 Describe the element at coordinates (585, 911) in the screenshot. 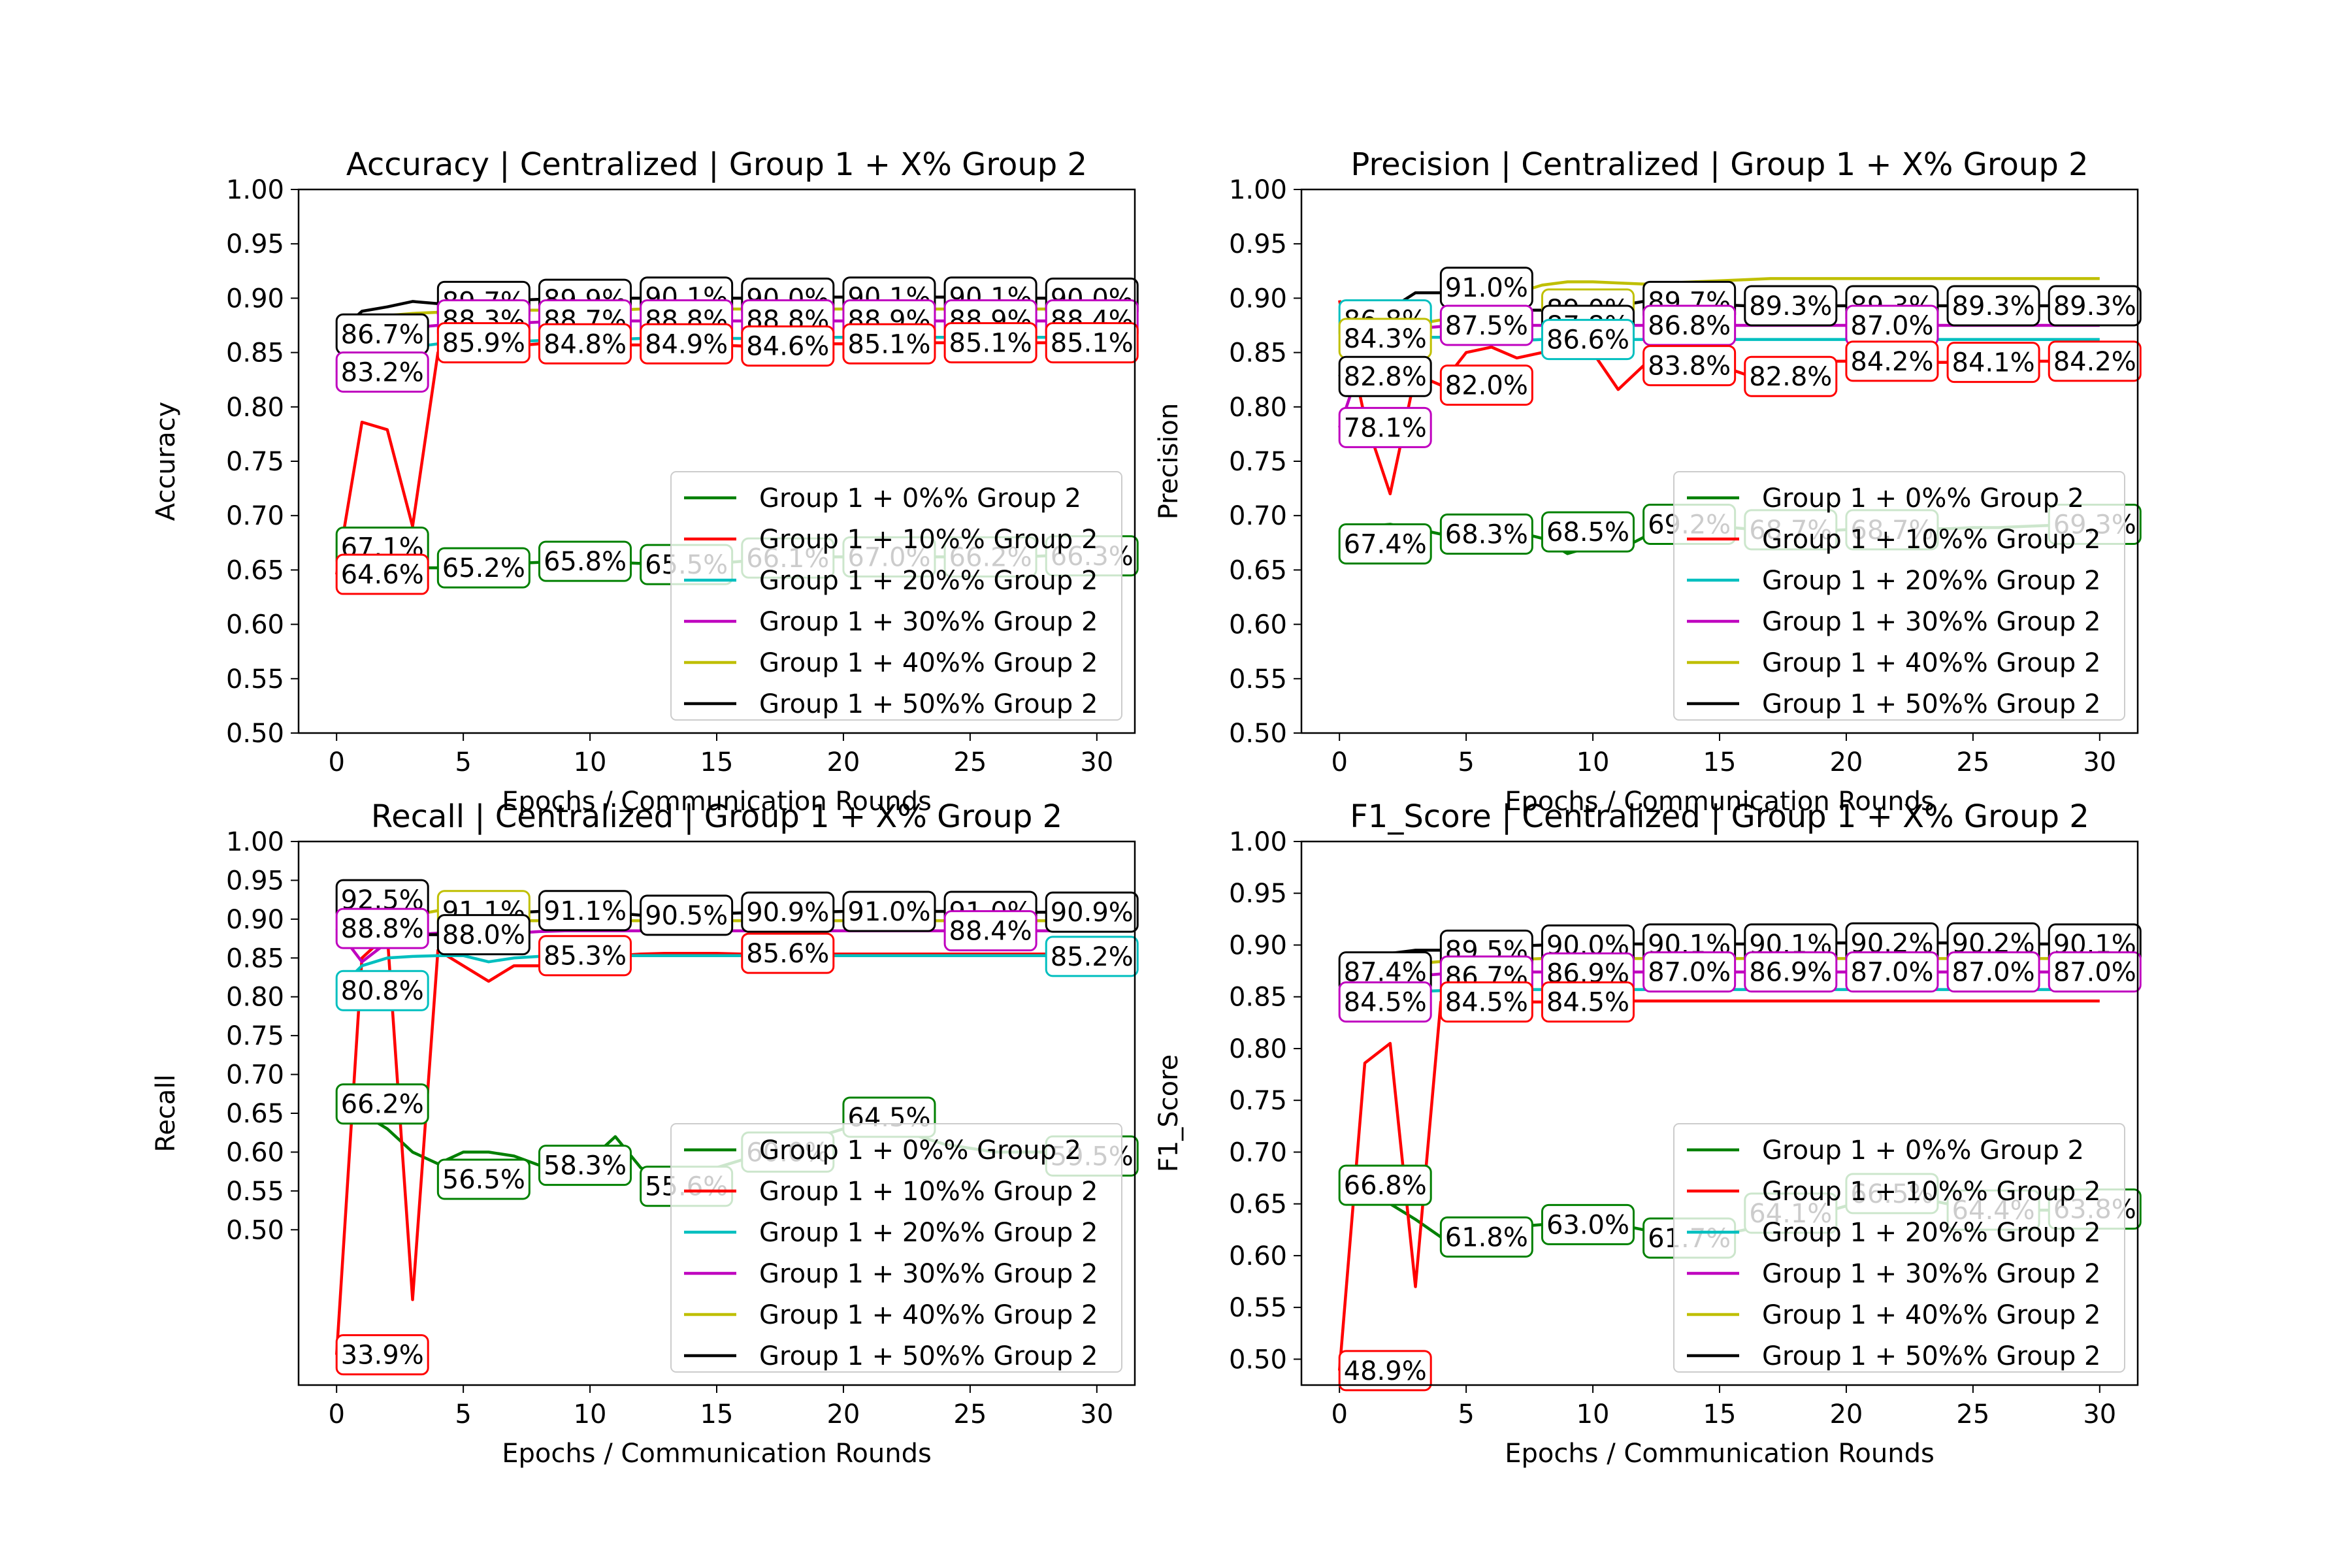

I see `data-label-text: 91.1%` at that location.